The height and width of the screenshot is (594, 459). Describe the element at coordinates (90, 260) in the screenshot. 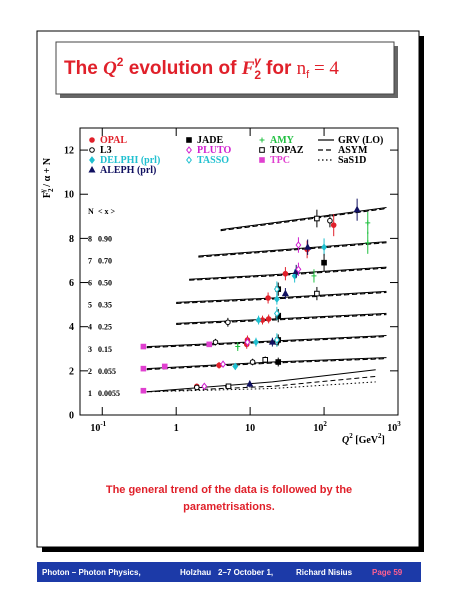

I see `bin-n: 7` at that location.